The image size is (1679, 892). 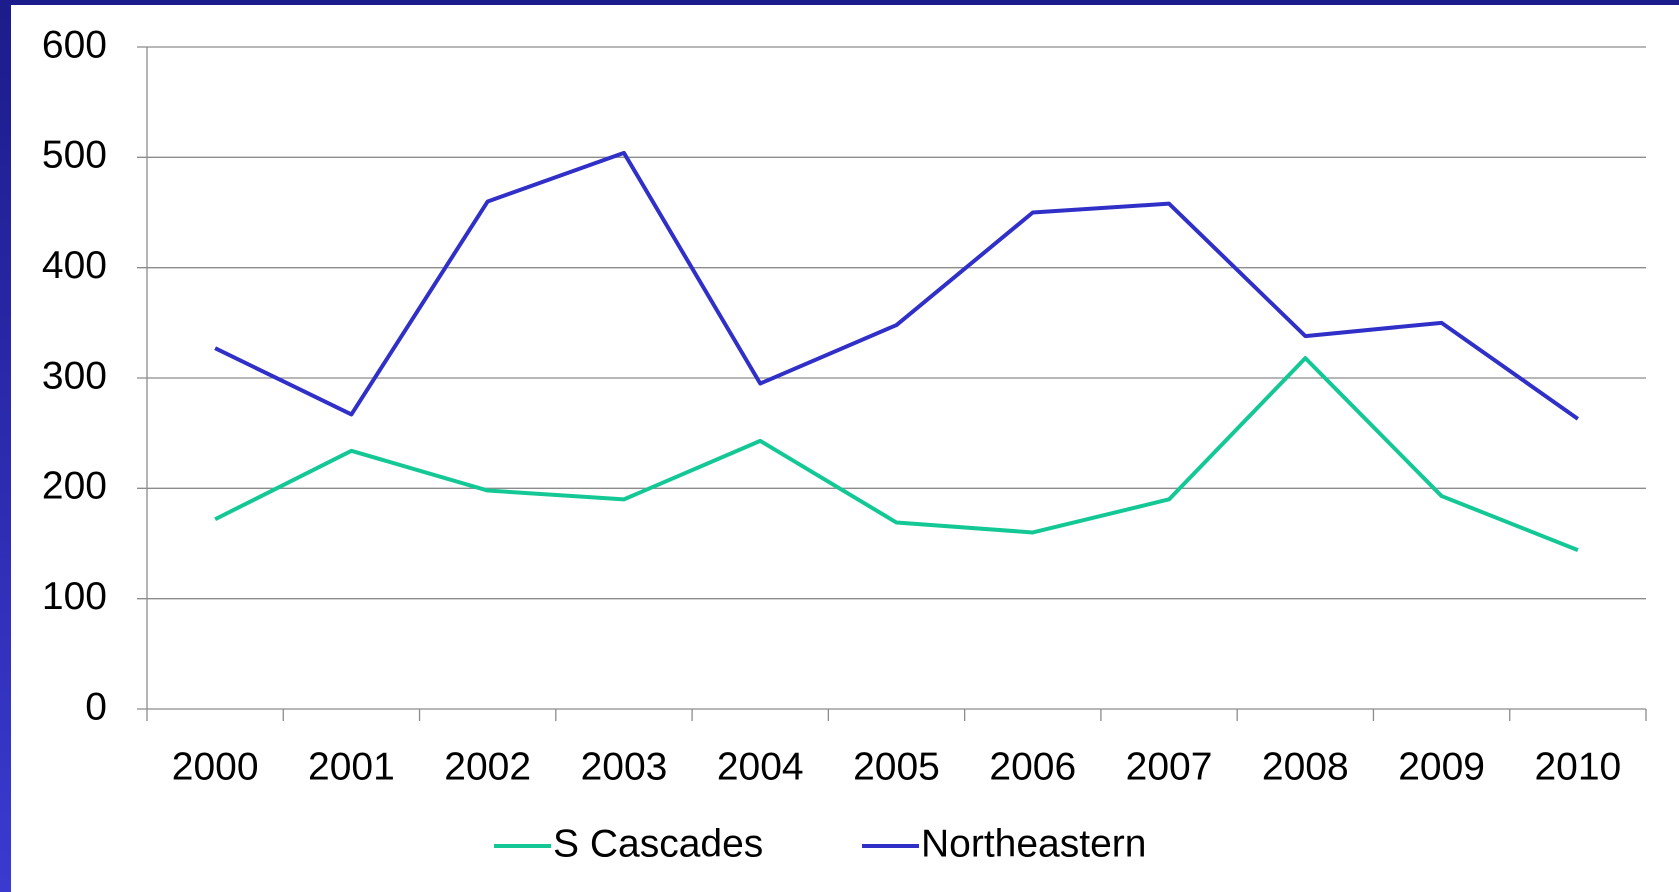 What do you see at coordinates (1305, 766) in the screenshot?
I see `x-tick-label: 2008` at bounding box center [1305, 766].